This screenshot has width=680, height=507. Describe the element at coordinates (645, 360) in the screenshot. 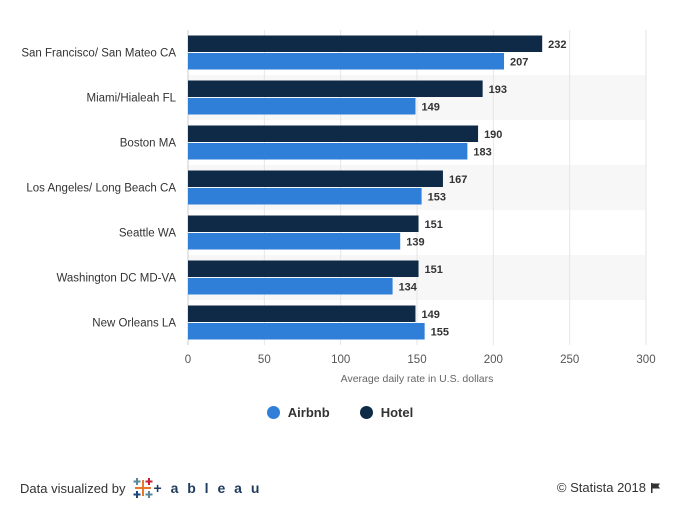

I see `x-tick-label: 300` at that location.